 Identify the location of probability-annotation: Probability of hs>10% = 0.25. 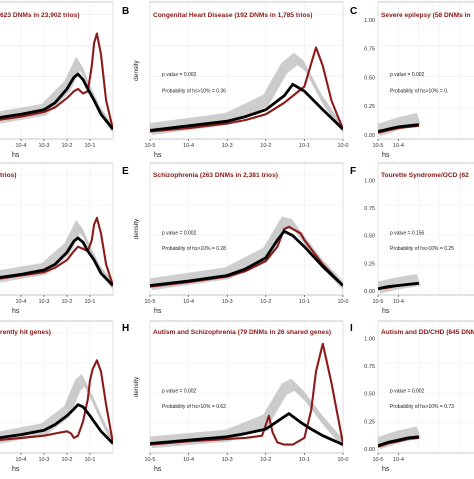
(422, 249).